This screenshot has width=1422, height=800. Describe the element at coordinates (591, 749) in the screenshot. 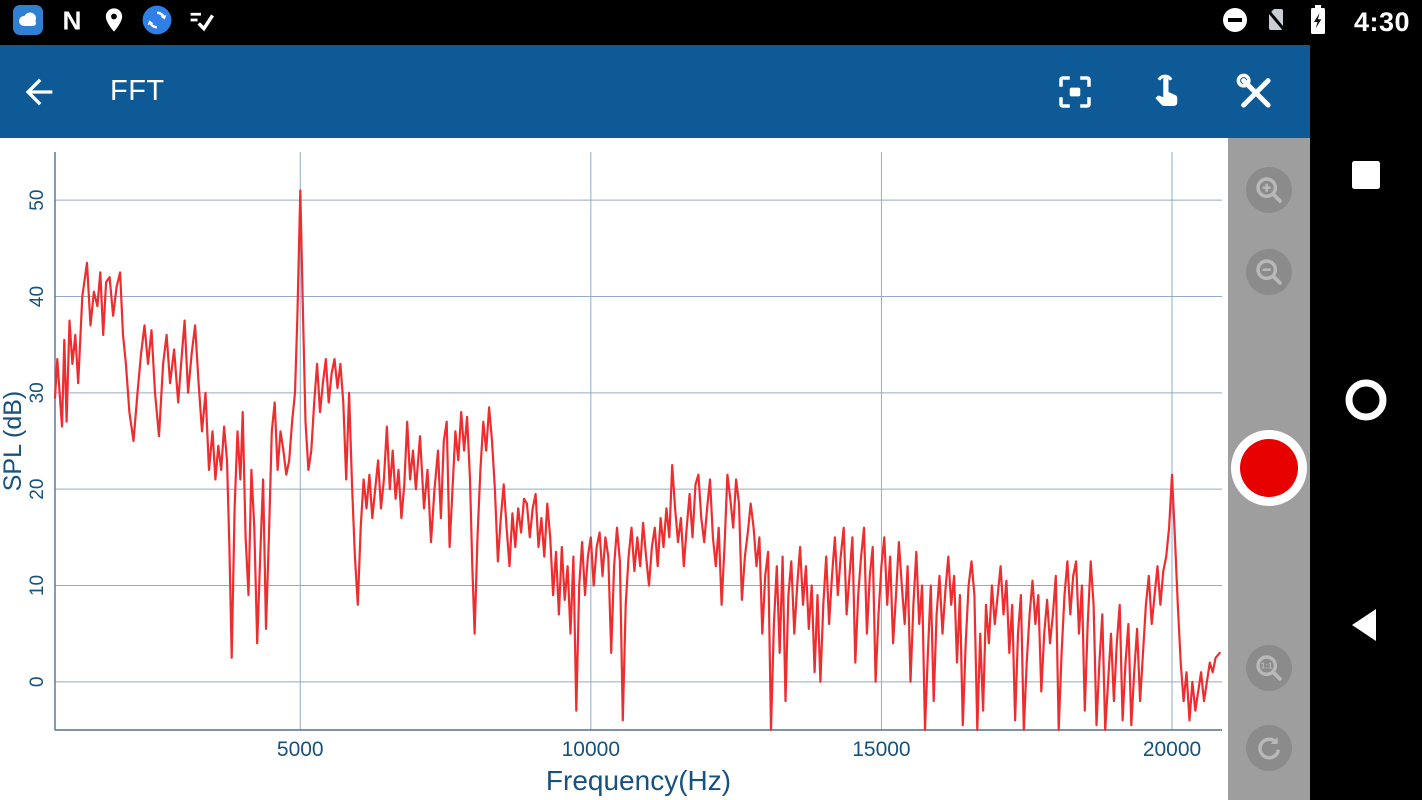

I see `x-tick-label: 10000` at that location.